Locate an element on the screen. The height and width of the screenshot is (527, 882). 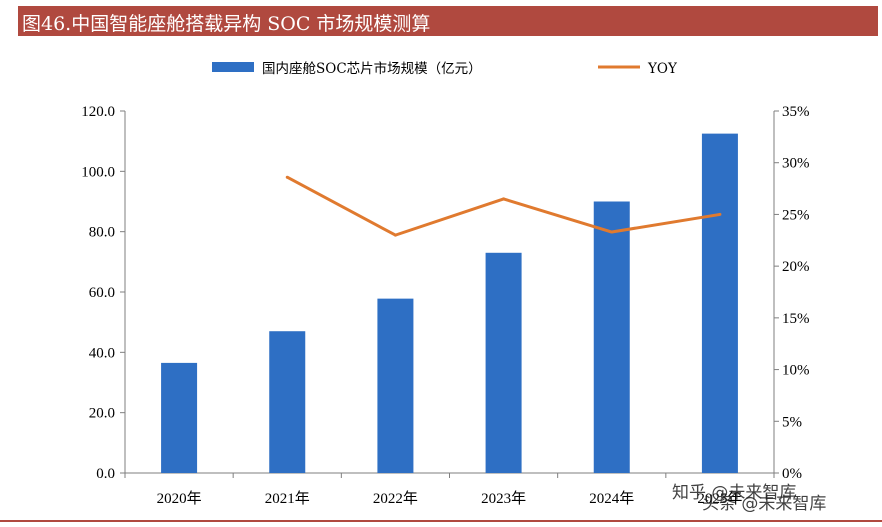
y-left-tick-label: 40.0 is located at coordinates (102, 353).